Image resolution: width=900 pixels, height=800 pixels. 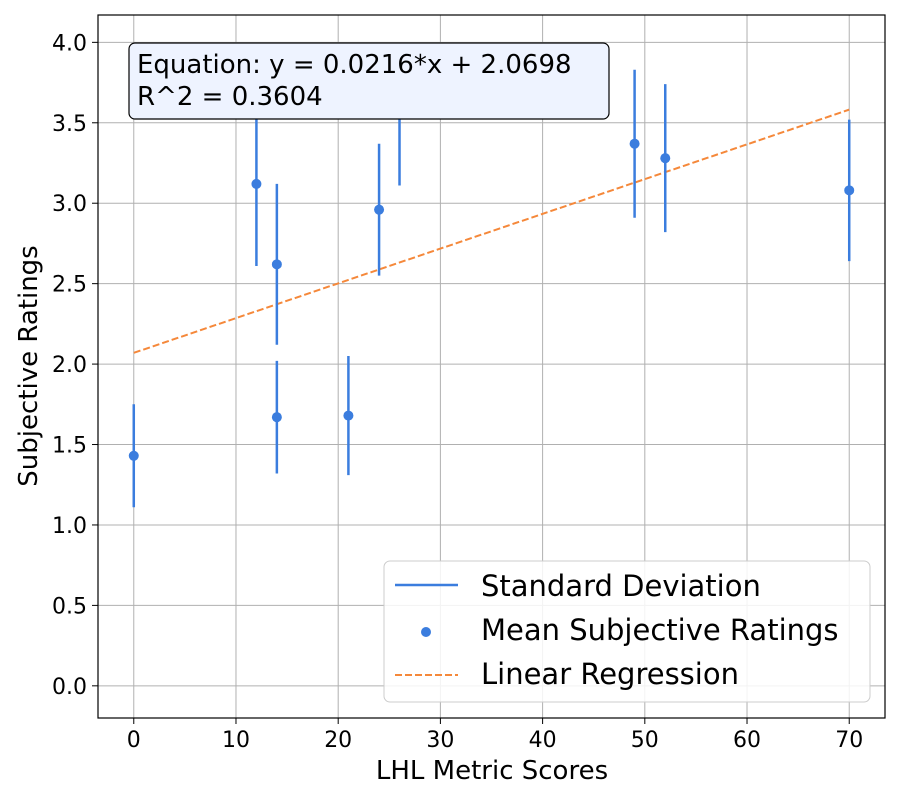 What do you see at coordinates (610, 674) in the screenshot?
I see `legend-label-regression: Linear Regression` at bounding box center [610, 674].